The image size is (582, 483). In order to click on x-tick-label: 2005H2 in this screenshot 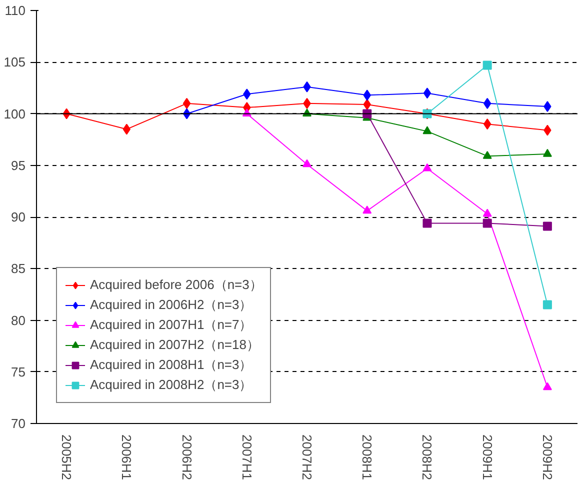, I will do `click(66, 457)`.